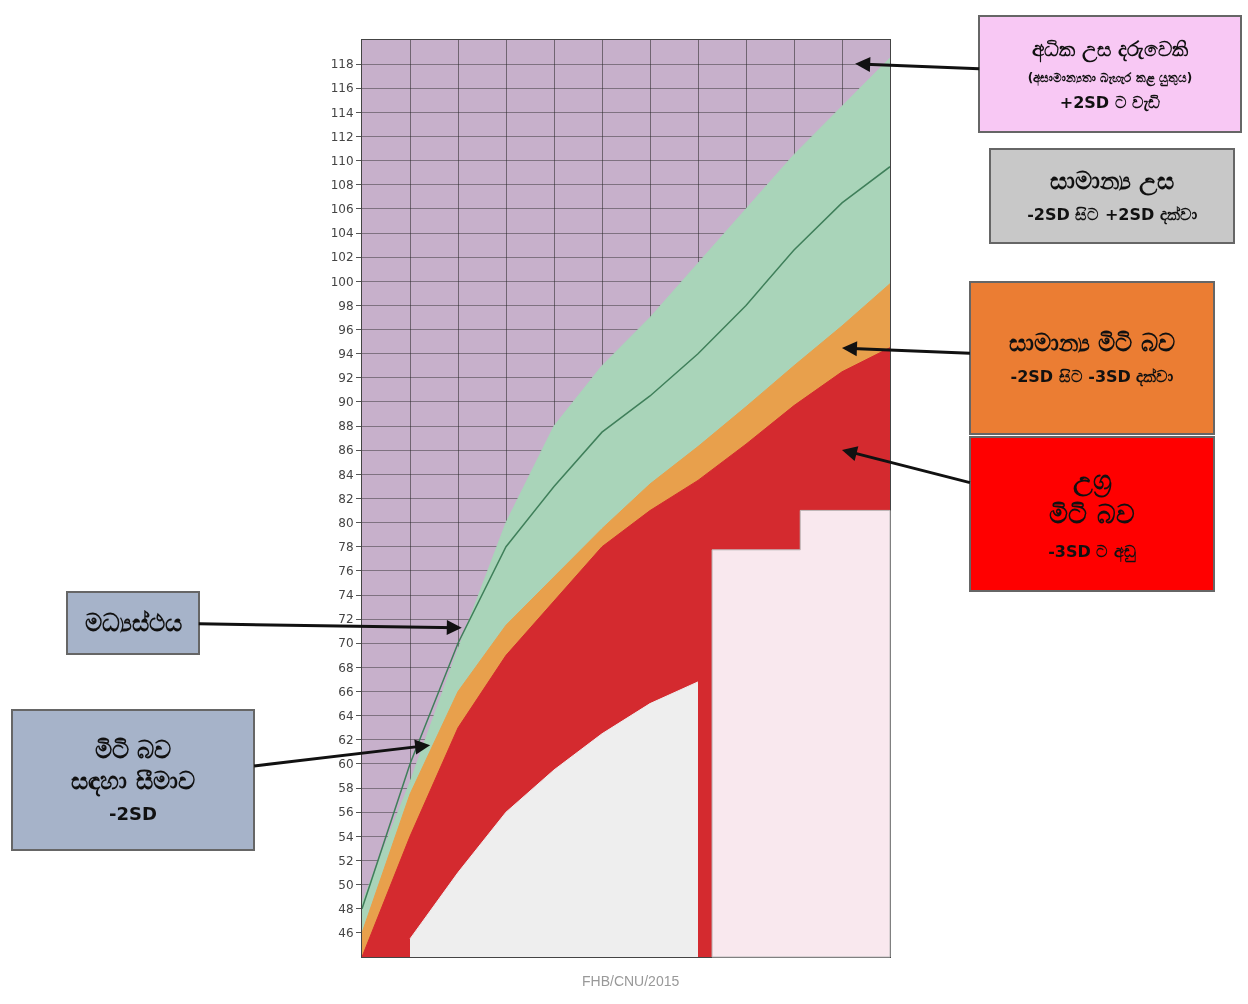 This screenshot has height=1004, width=1248. I want to click on text: සාමාන්‍ය මිටි බව -2SD සිට -3SD දක්වා, so click(1092, 358).